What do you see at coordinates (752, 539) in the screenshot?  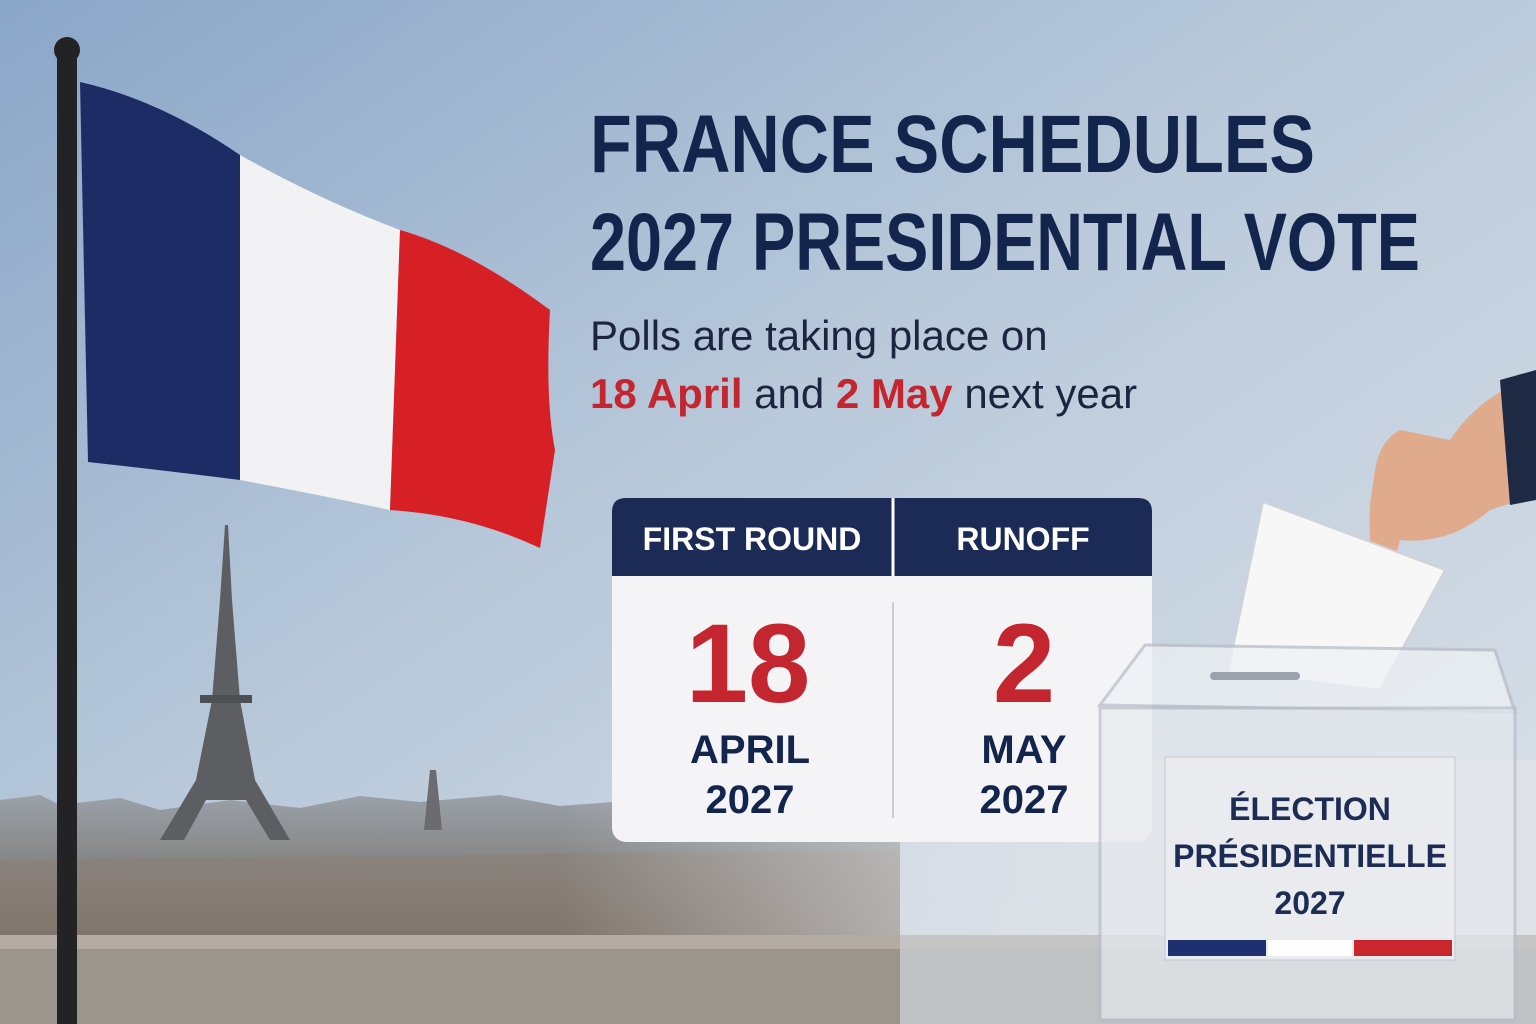 I see `round-label: FIRST ROUND` at bounding box center [752, 539].